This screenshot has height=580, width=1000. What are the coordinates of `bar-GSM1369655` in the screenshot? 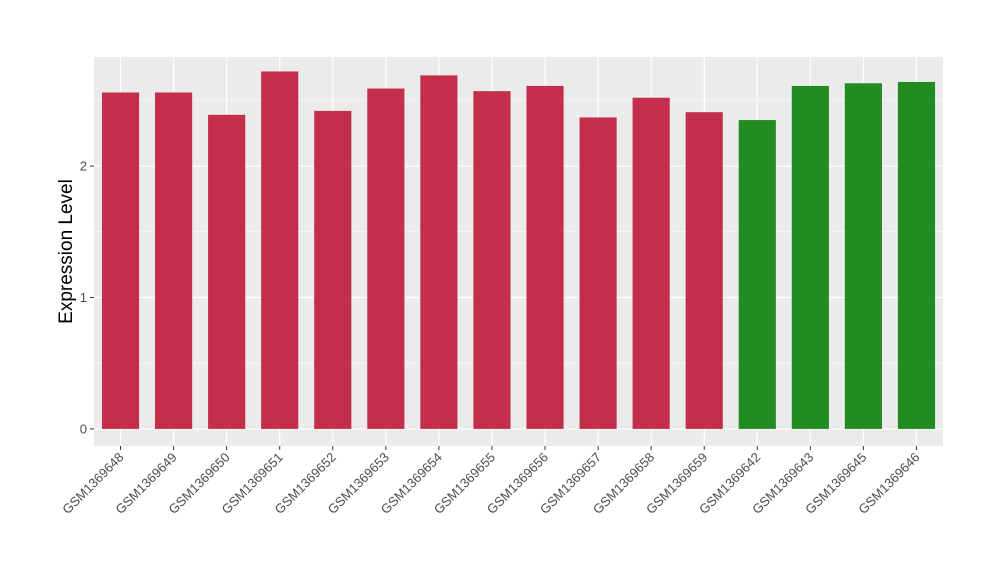 It's located at (492, 260).